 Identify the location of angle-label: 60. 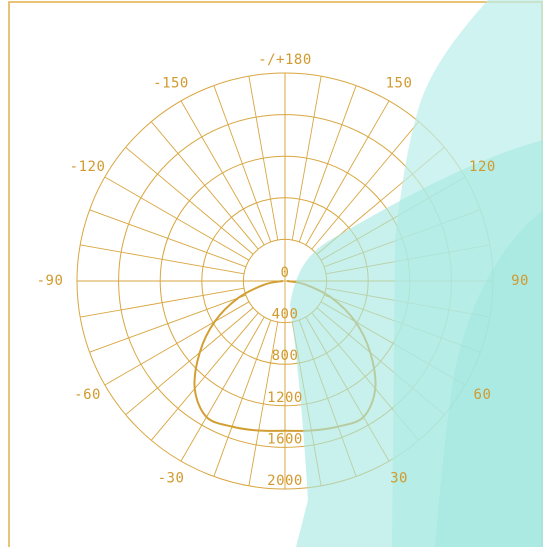
(483, 395).